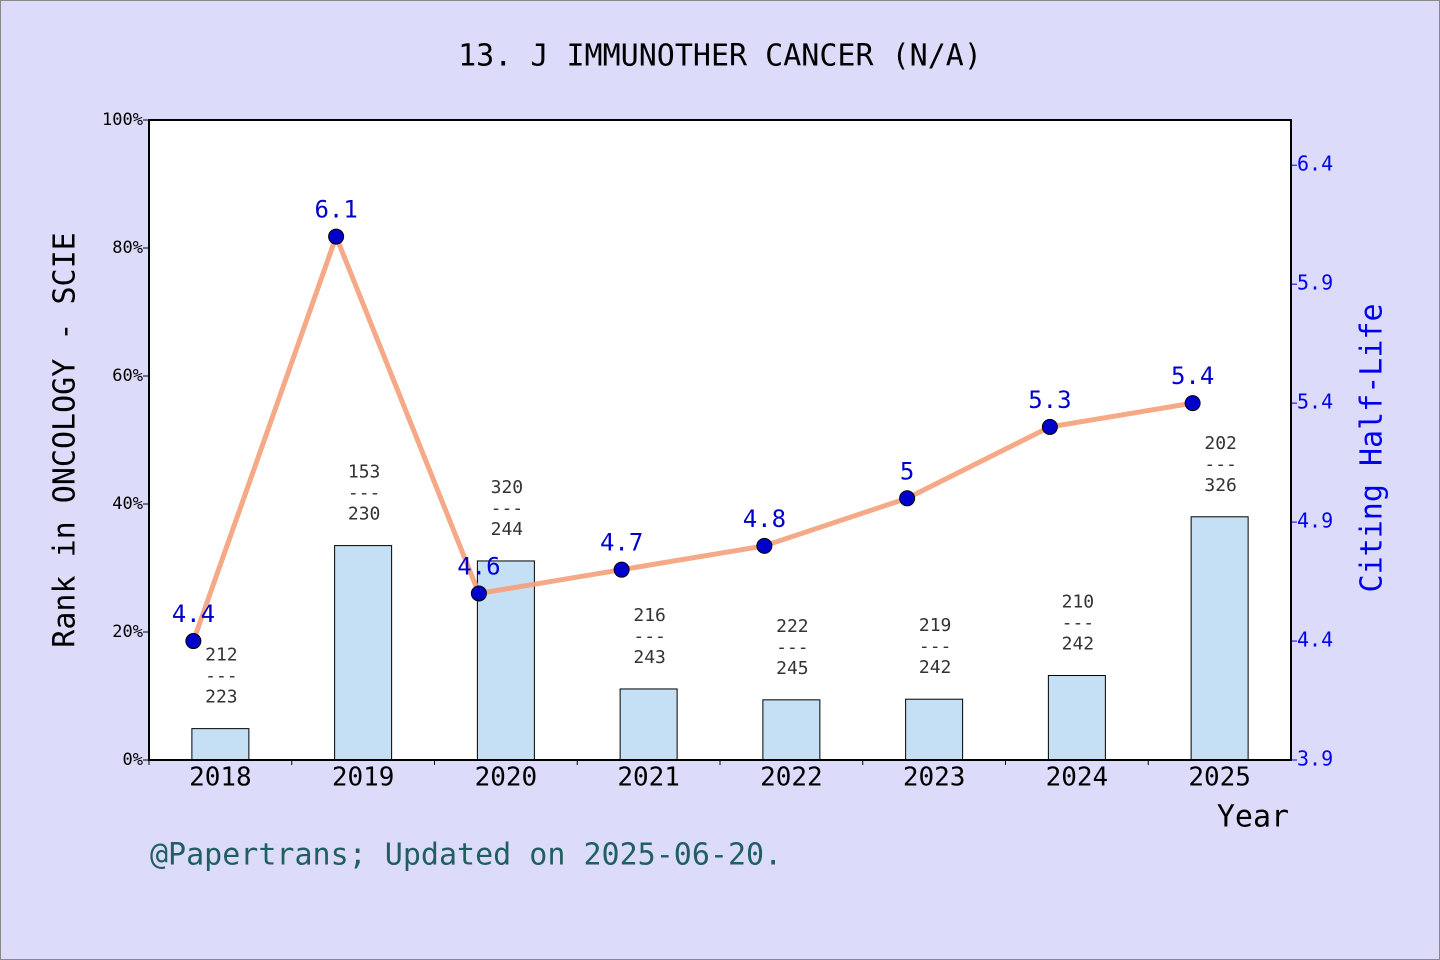 This screenshot has width=1440, height=960. Describe the element at coordinates (1078, 602) in the screenshot. I see `rank-label: 210` at that location.